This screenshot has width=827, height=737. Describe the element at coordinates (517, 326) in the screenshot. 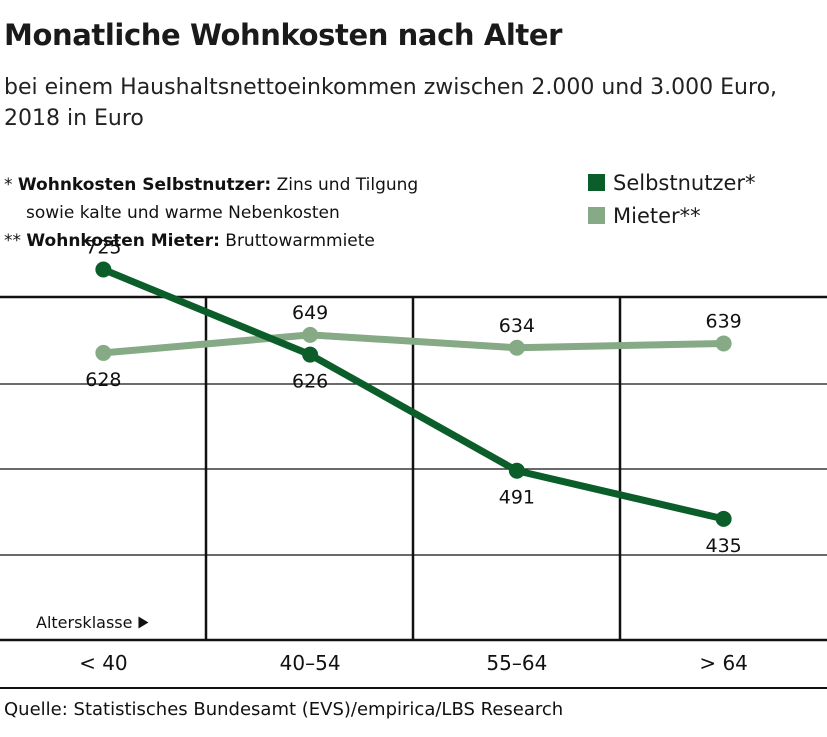

I see `data-label: 634` at that location.